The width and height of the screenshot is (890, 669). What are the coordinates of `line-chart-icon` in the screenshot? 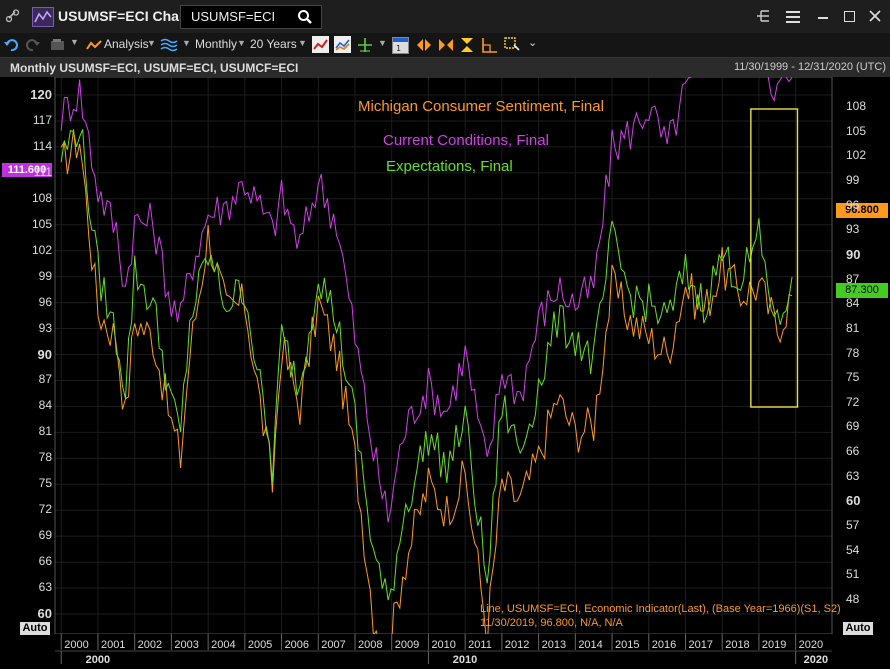 It's located at (320, 44).